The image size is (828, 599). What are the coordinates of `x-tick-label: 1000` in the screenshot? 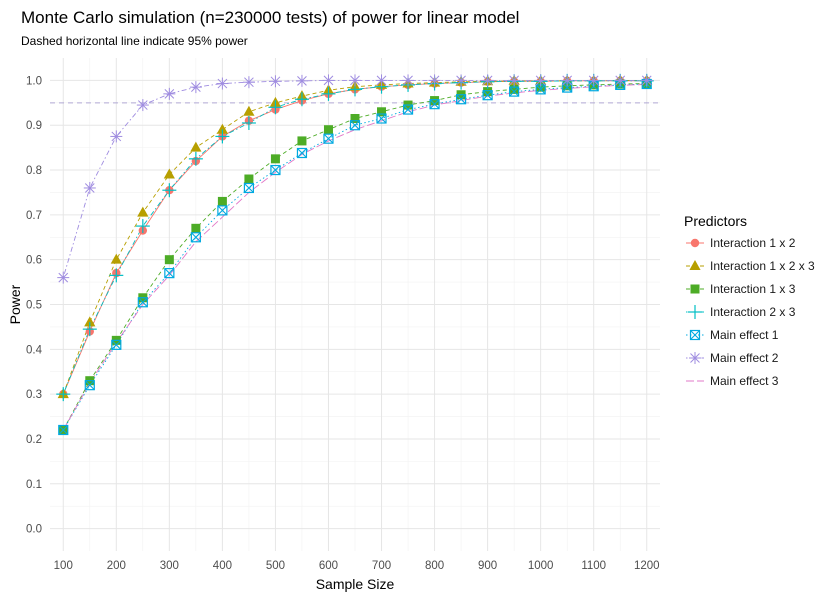 It's located at (541, 566).